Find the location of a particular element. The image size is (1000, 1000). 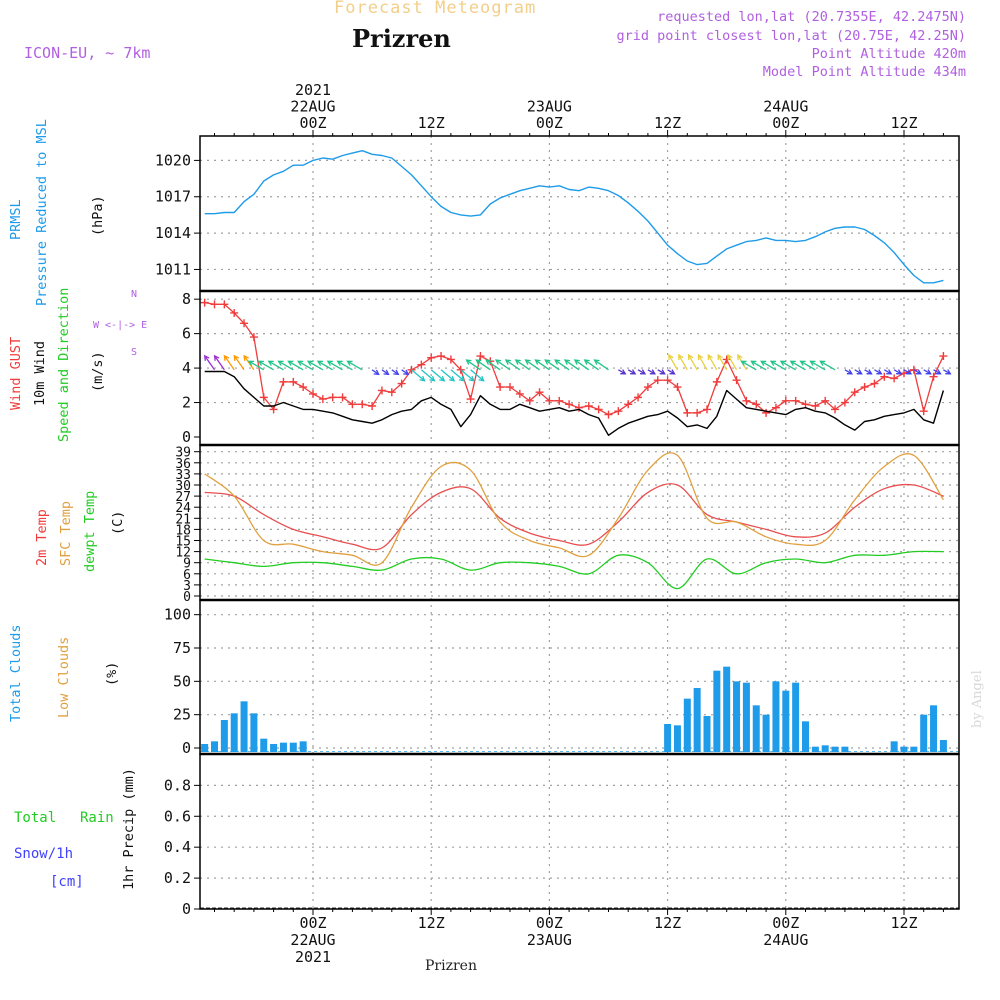

clouds-unit-label: (%) is located at coordinates (112, 673).